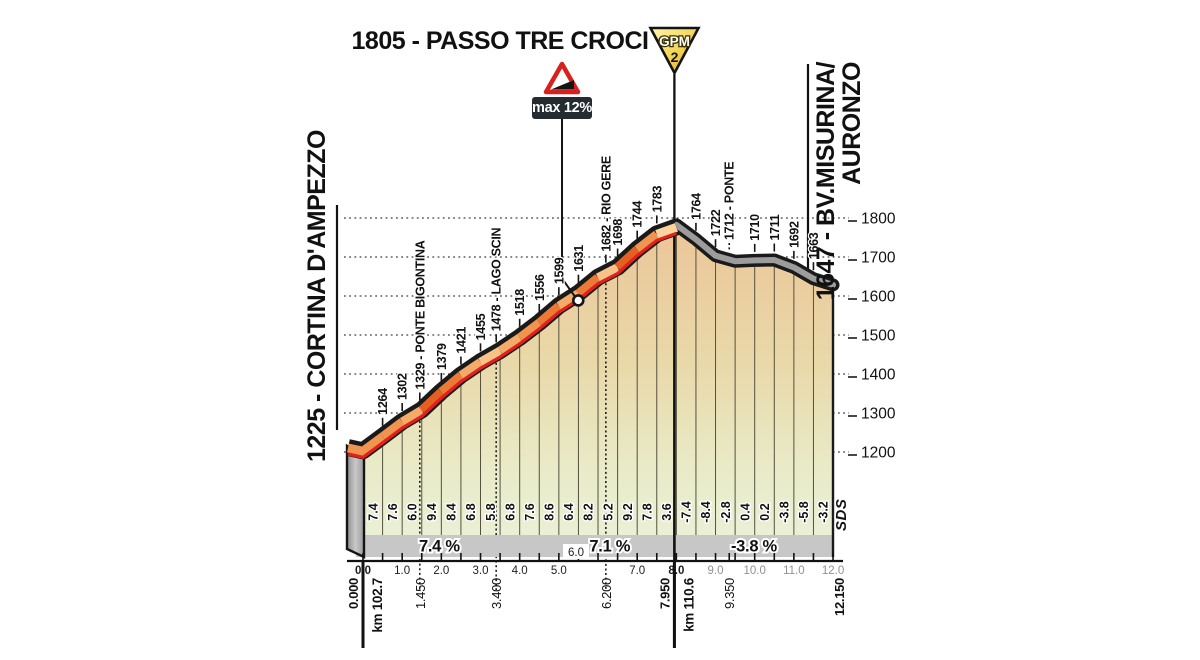 The image size is (1200, 660). What do you see at coordinates (520, 302) in the screenshot?
I see `landmark-label: 1518` at bounding box center [520, 302].